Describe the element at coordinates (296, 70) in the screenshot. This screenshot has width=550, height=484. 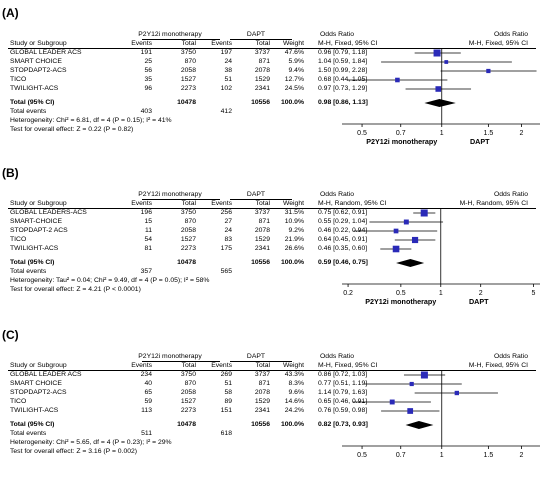
I see `weight-value: 9.4%` at that location.